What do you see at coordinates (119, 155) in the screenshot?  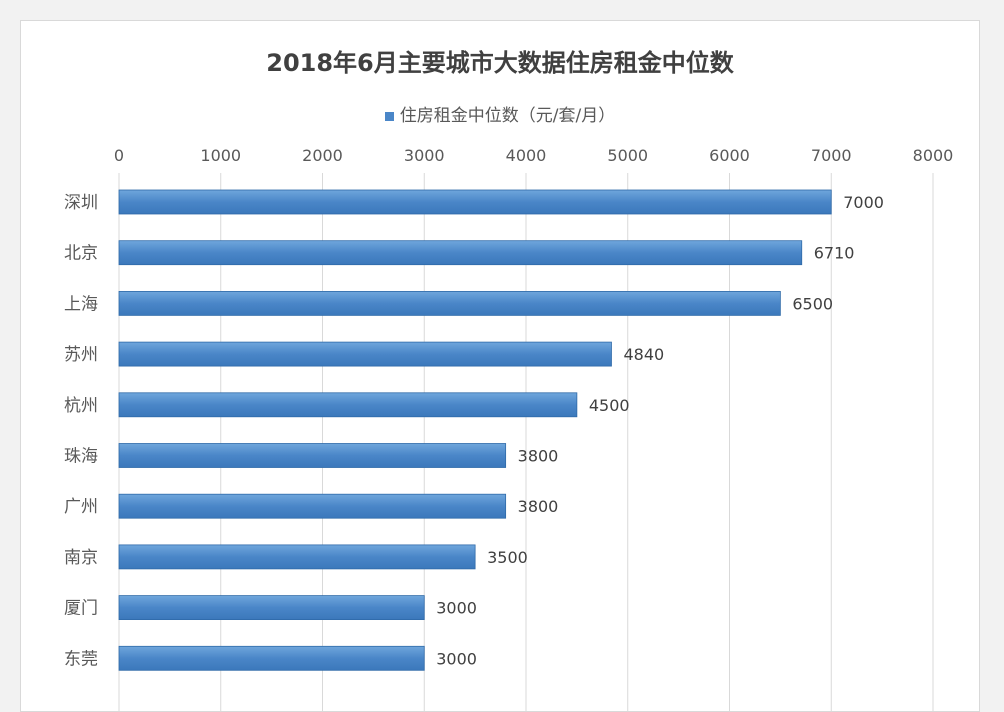 I see `x-tick-label: 0` at bounding box center [119, 155].